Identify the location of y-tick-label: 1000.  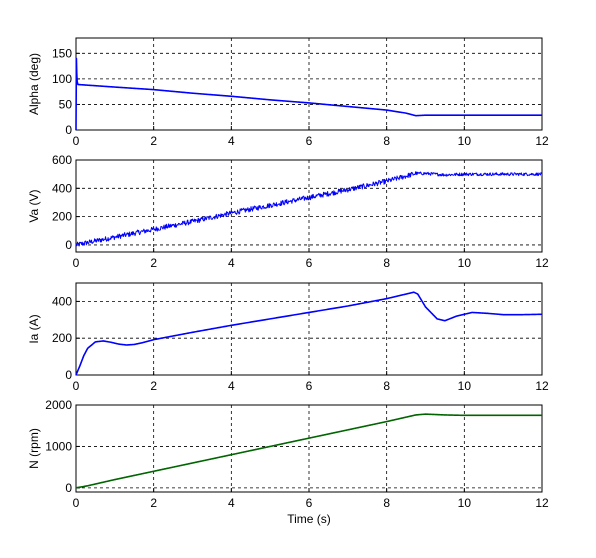
(58, 446).